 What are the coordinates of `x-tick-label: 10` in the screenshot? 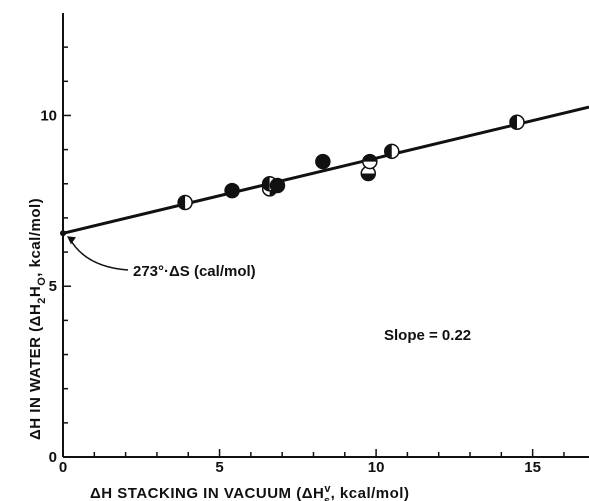 It's located at (376, 467).